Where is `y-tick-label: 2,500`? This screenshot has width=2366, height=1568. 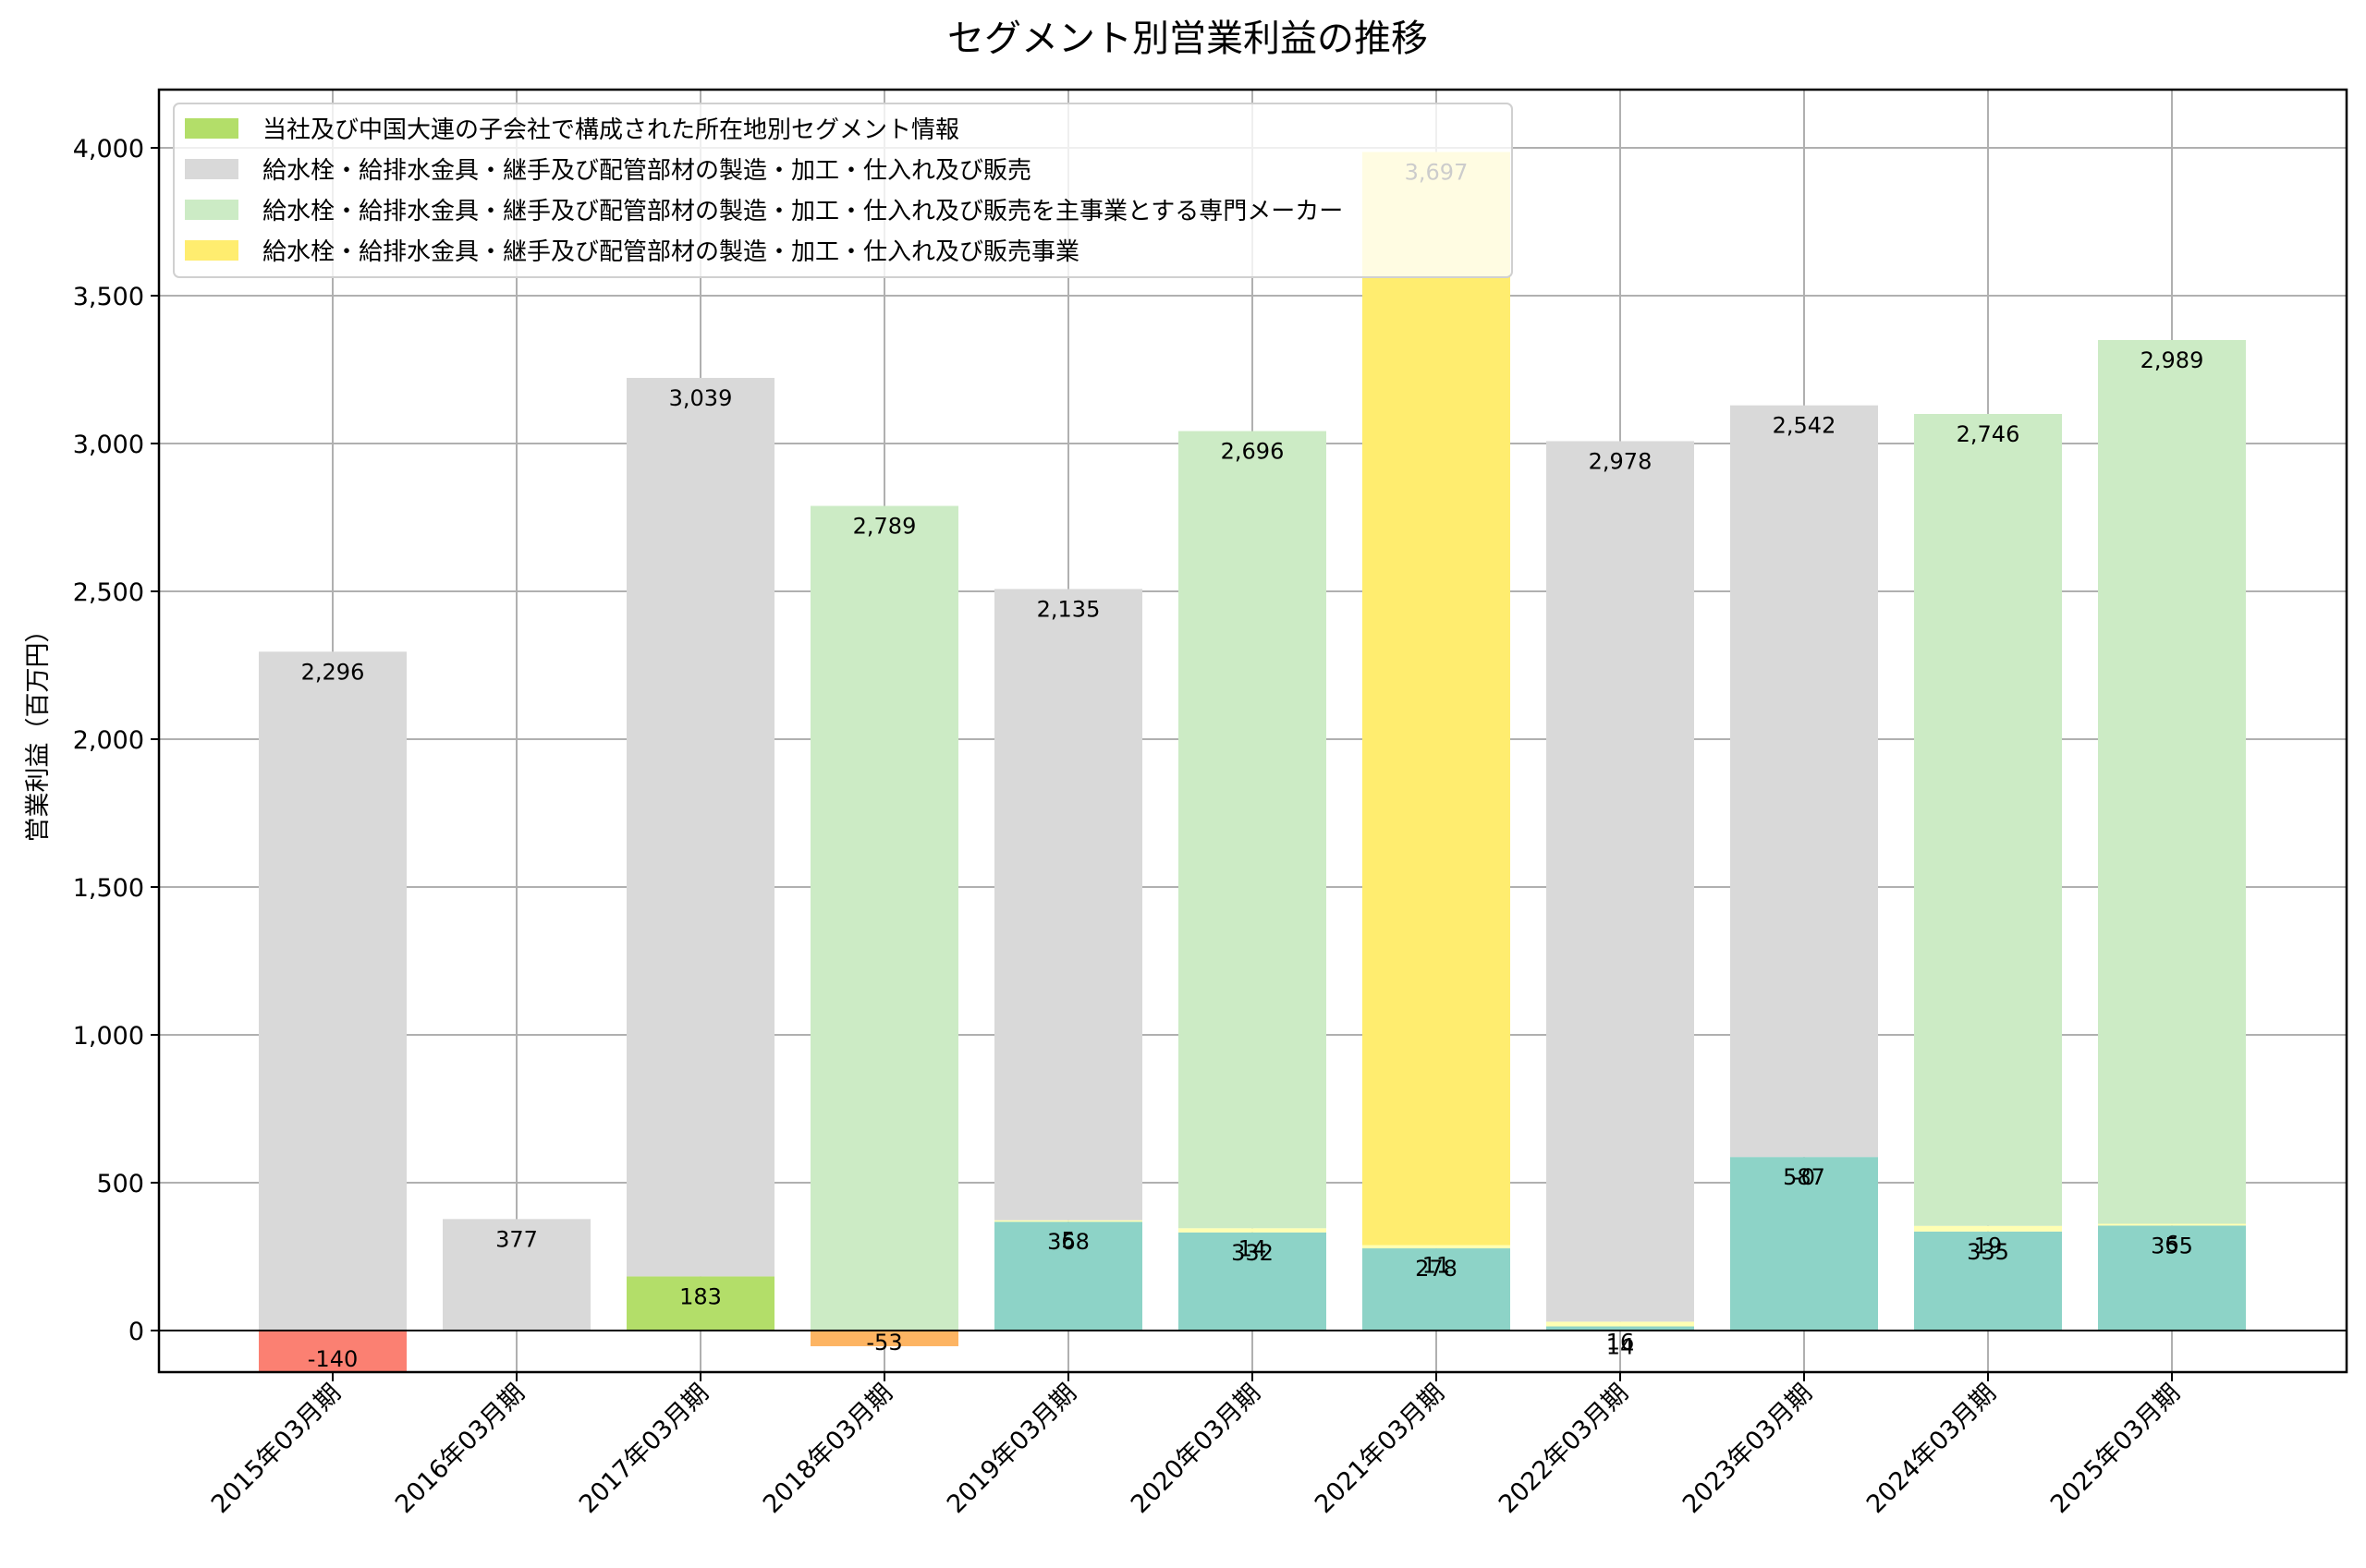
y-tick-label: 2,500 is located at coordinates (109, 592).